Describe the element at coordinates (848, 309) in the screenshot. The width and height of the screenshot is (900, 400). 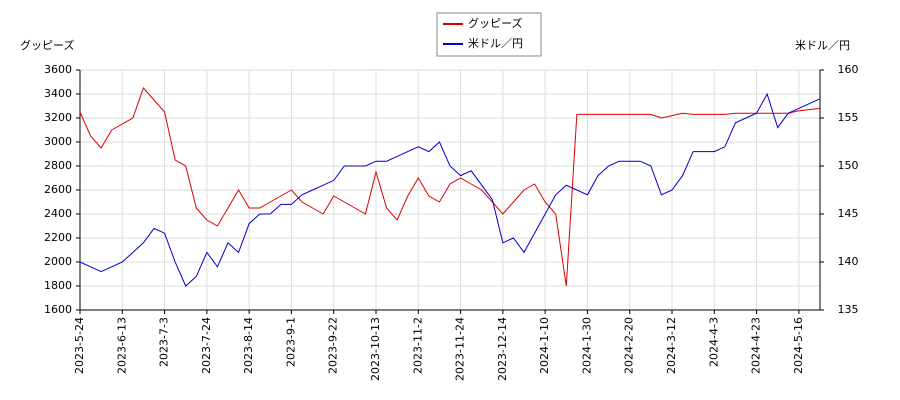
I see `y2-tick-label: 135` at that location.